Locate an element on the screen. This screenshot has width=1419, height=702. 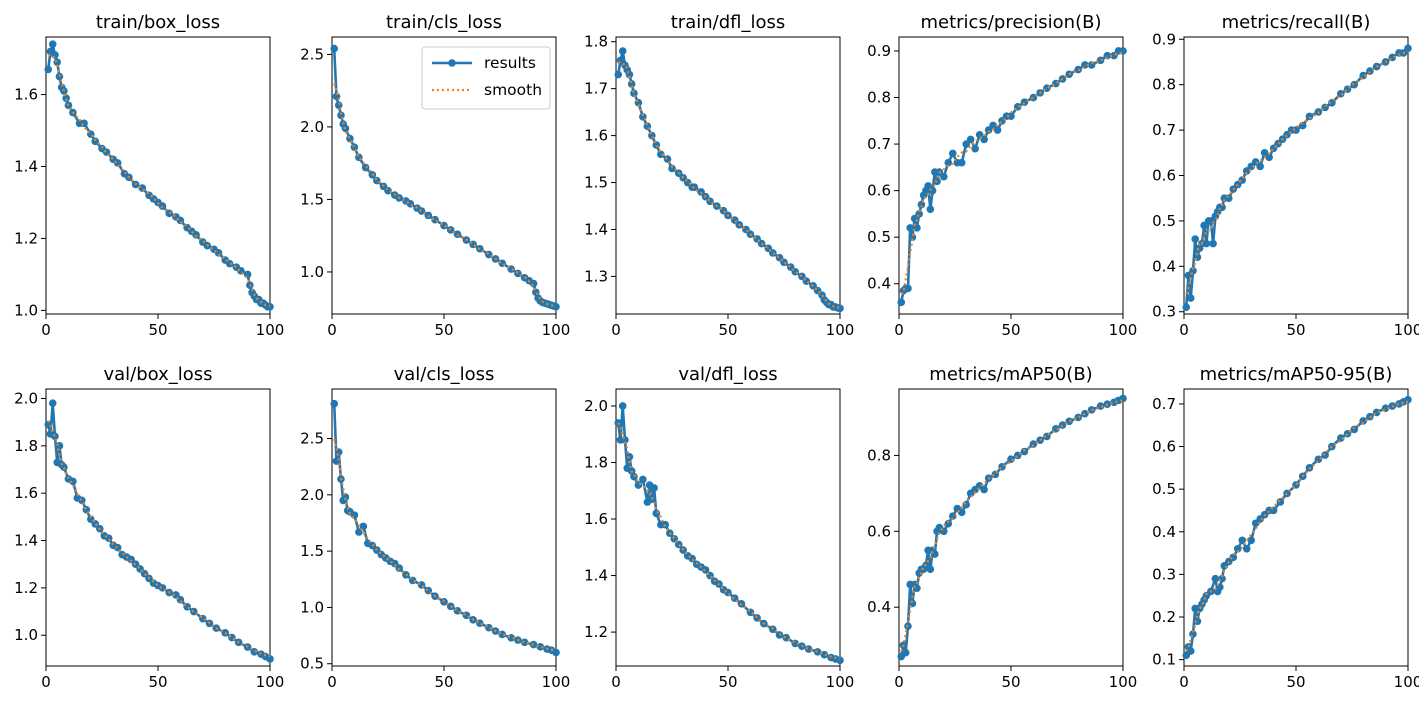
subplot-metrics-map50-b: metrics/mAP50(B) 0 50 100 0.4 0.6 0.8 is located at coordinates (1002, 527).